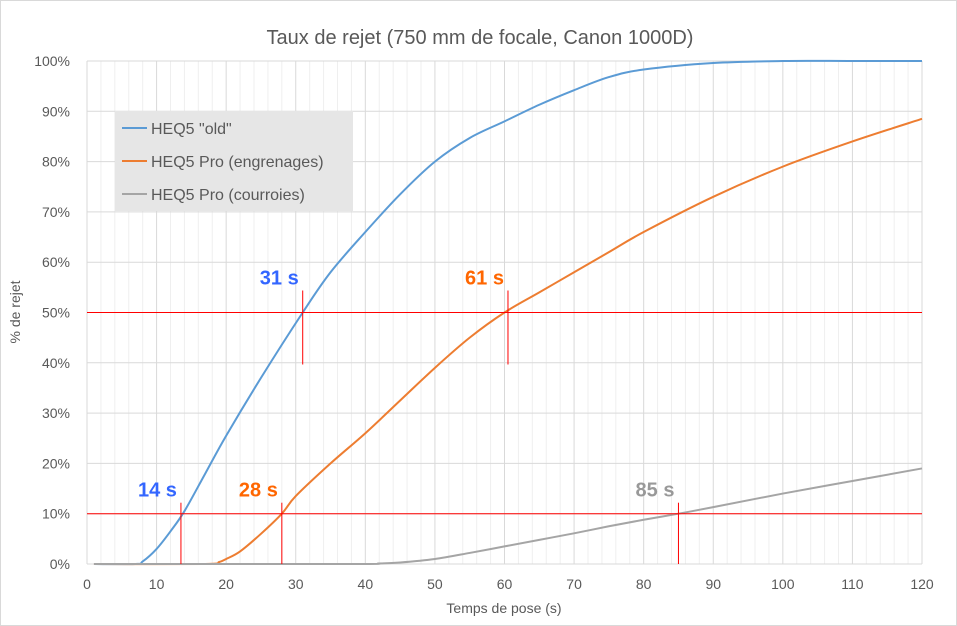 The height and width of the screenshot is (626, 957). I want to click on y-tick-label: 80%, so click(56, 162).